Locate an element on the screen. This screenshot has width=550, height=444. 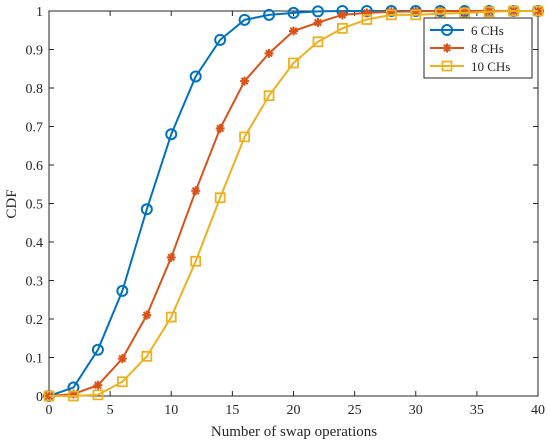
y-tick-label: 0.6 is located at coordinates (35, 166).